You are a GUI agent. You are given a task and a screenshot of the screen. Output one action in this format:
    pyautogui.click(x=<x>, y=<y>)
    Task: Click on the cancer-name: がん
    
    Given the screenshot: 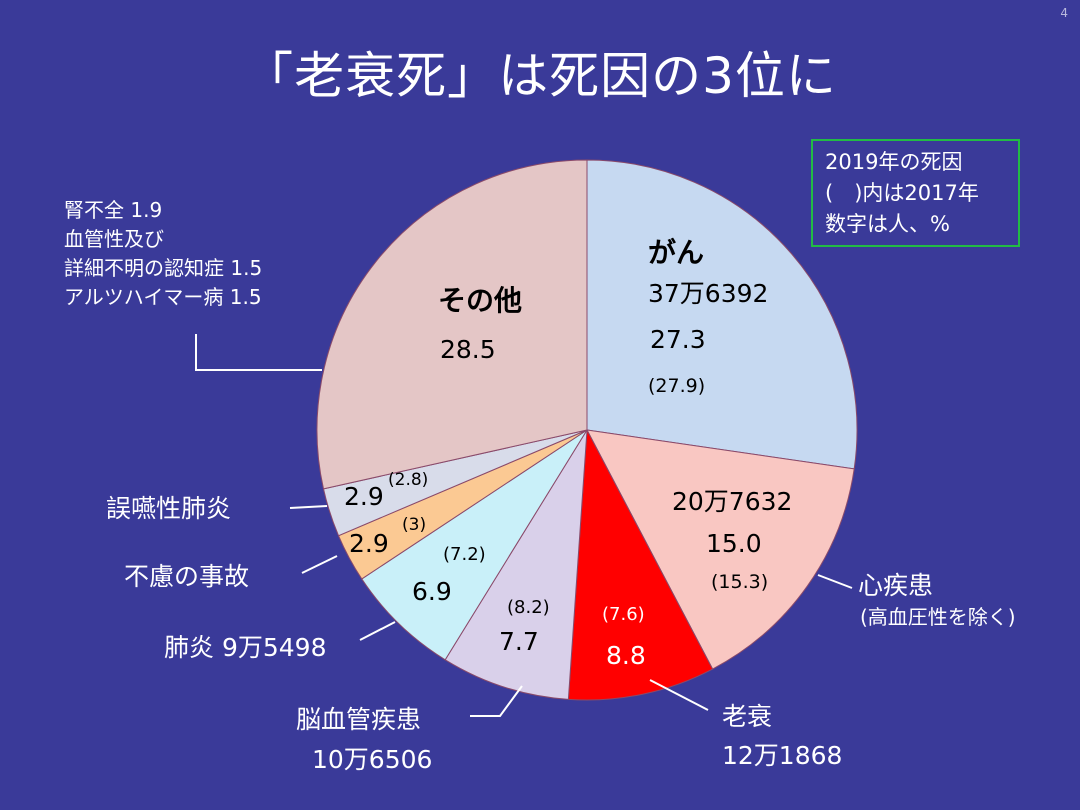 What is the action you would take?
    pyautogui.click(x=676, y=252)
    